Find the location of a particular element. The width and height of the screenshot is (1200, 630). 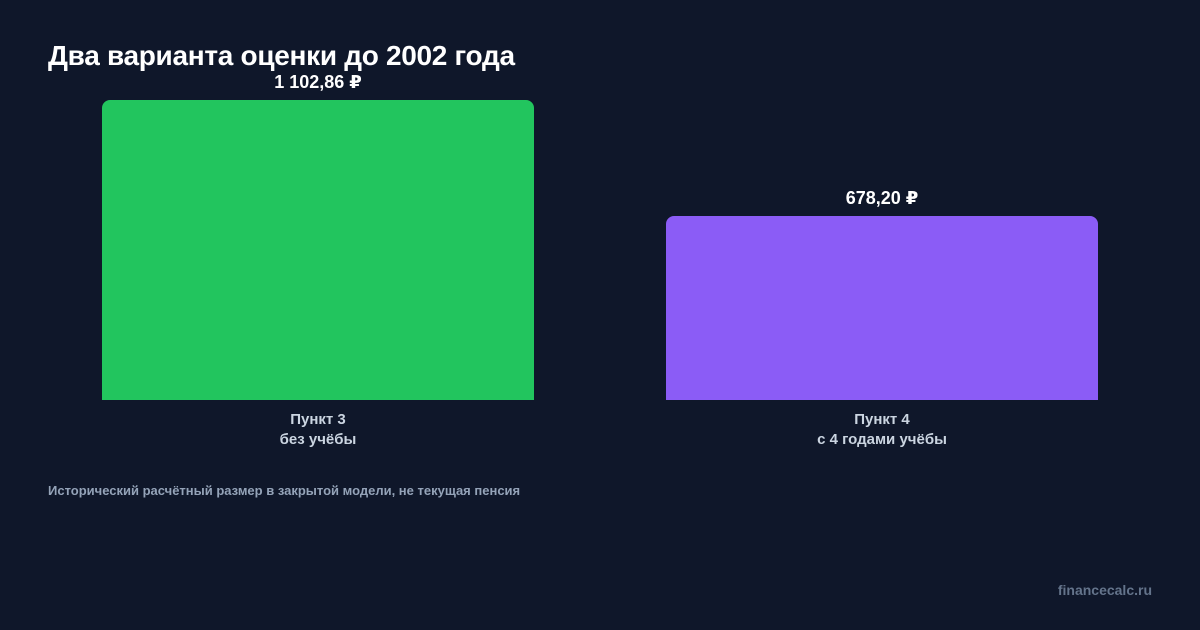

category-label-line1: Пункт 4 is located at coordinates (882, 419).